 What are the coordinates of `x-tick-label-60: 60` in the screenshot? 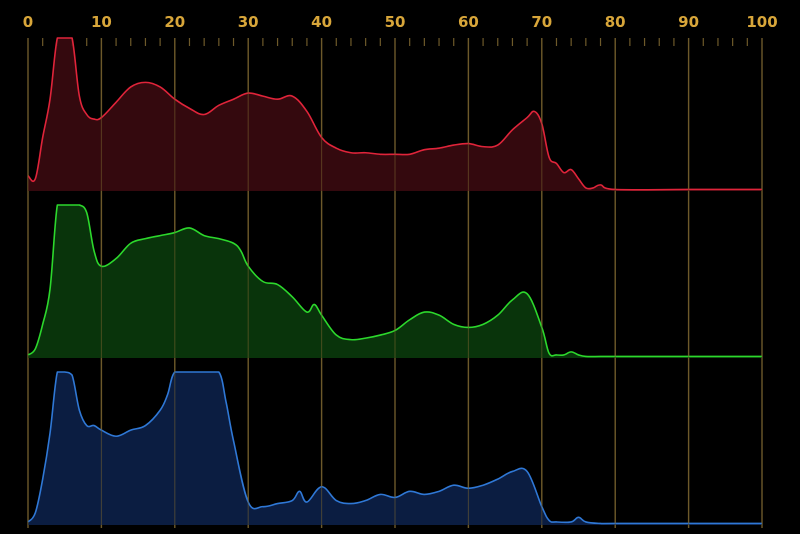 It's located at (468, 22).